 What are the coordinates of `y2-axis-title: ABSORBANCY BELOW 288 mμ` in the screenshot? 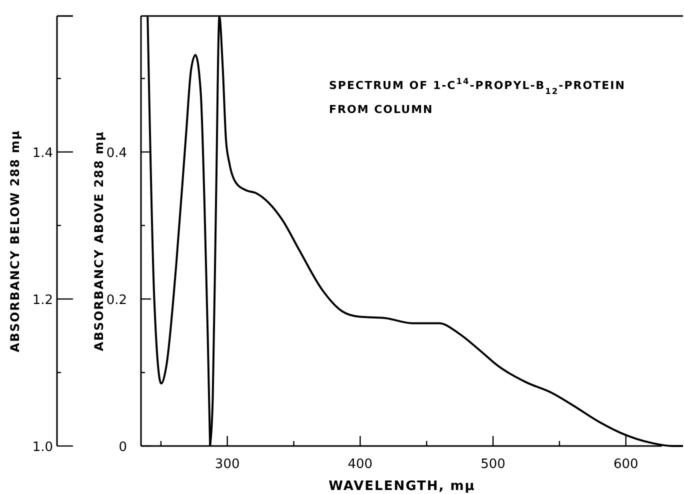 It's located at (15, 241).